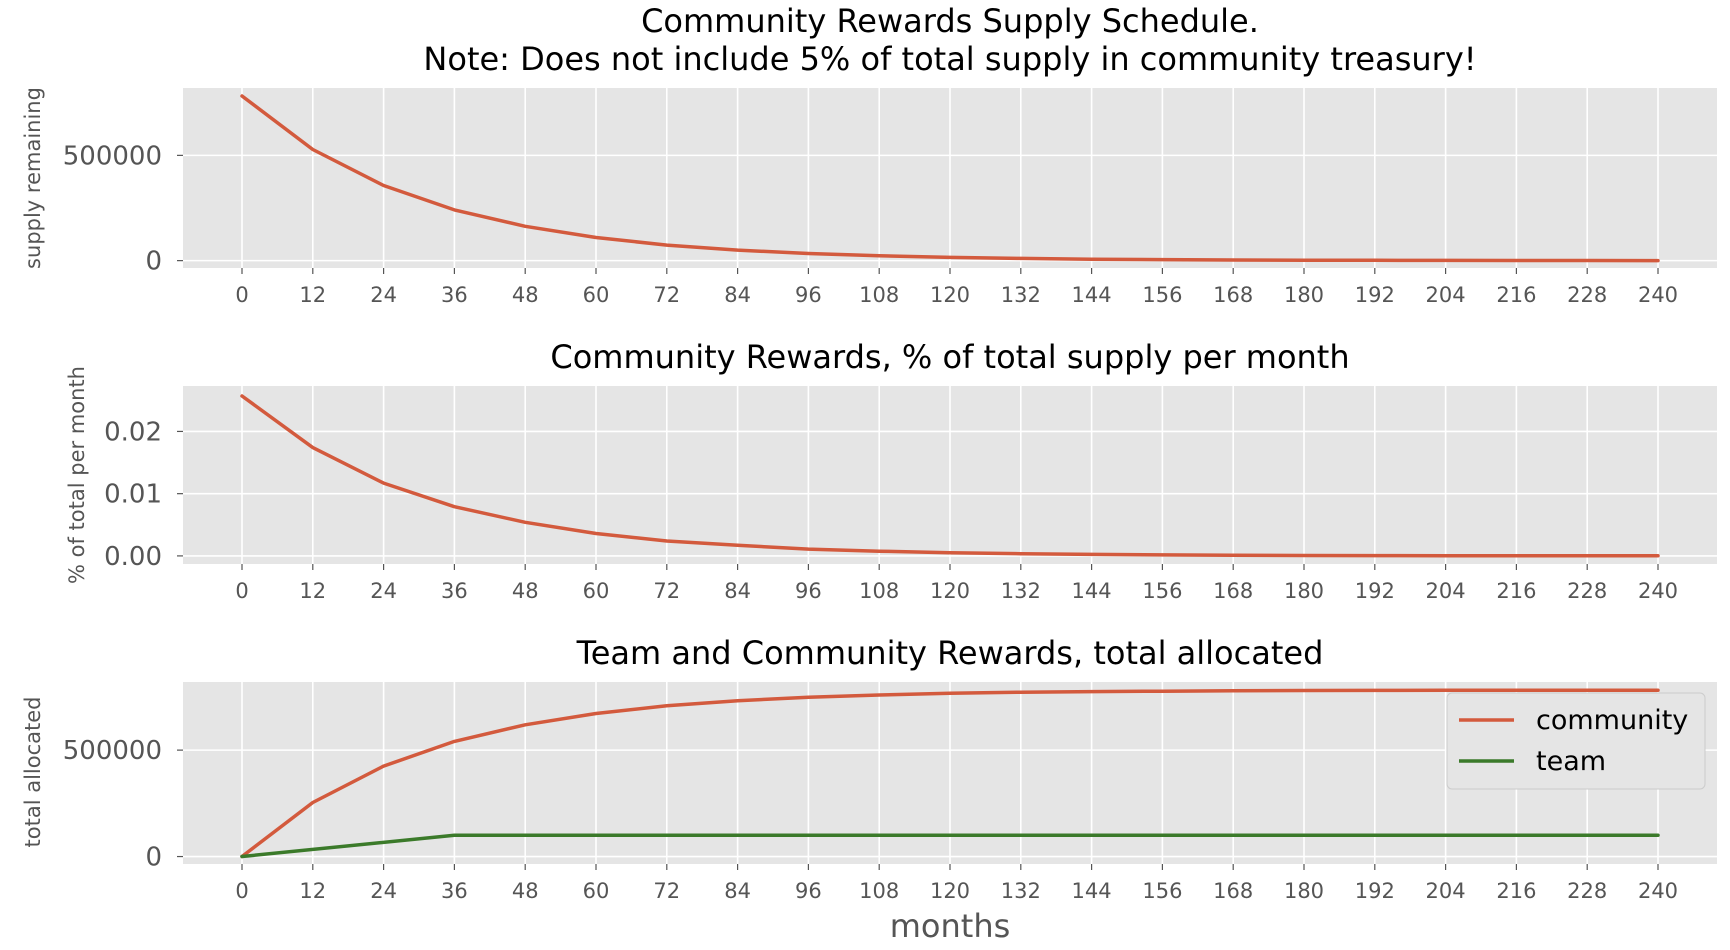 The image size is (1730, 950). What do you see at coordinates (950, 926) in the screenshot?
I see `x-axis-label: months` at bounding box center [950, 926].